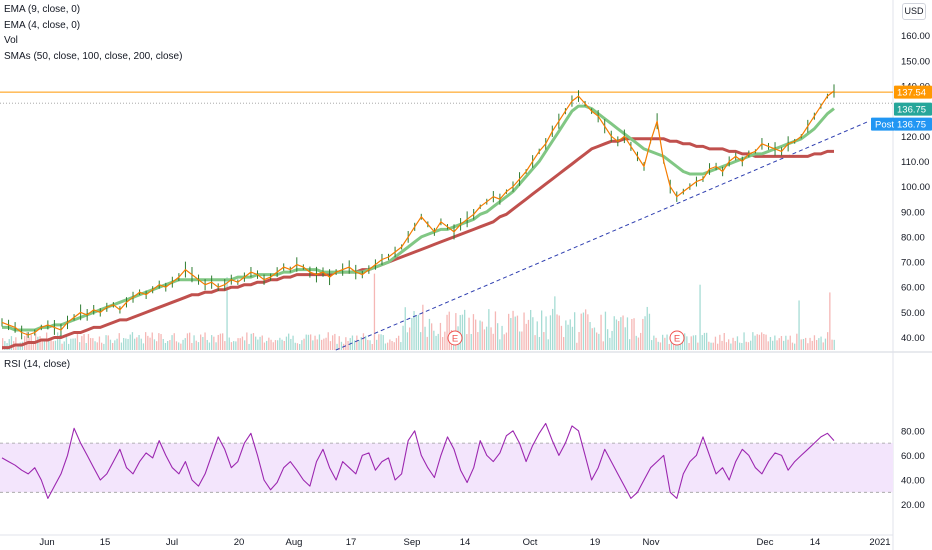  I want to click on time-tick-label: 14, so click(465, 542).